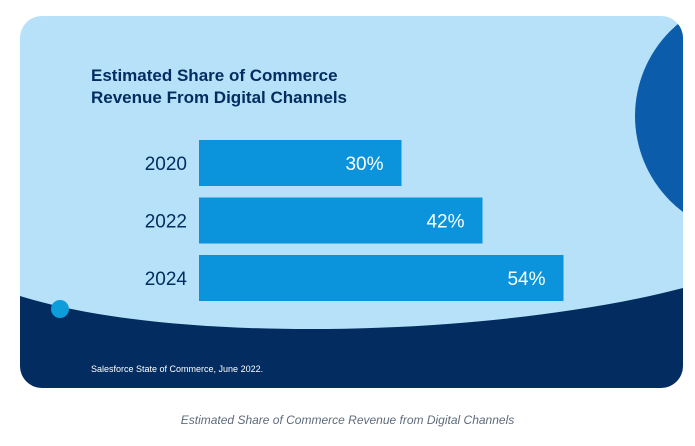  Describe the element at coordinates (526, 279) in the screenshot. I see `value-label-2024: 54%` at that location.